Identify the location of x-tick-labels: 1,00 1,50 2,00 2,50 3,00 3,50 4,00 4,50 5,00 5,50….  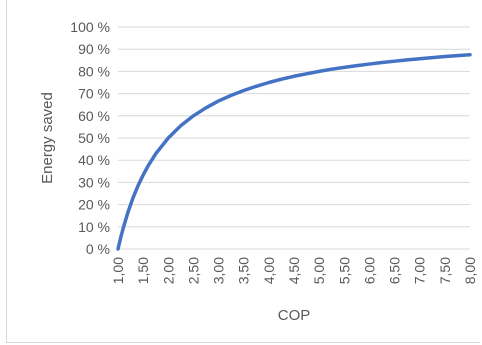
(294, 270).